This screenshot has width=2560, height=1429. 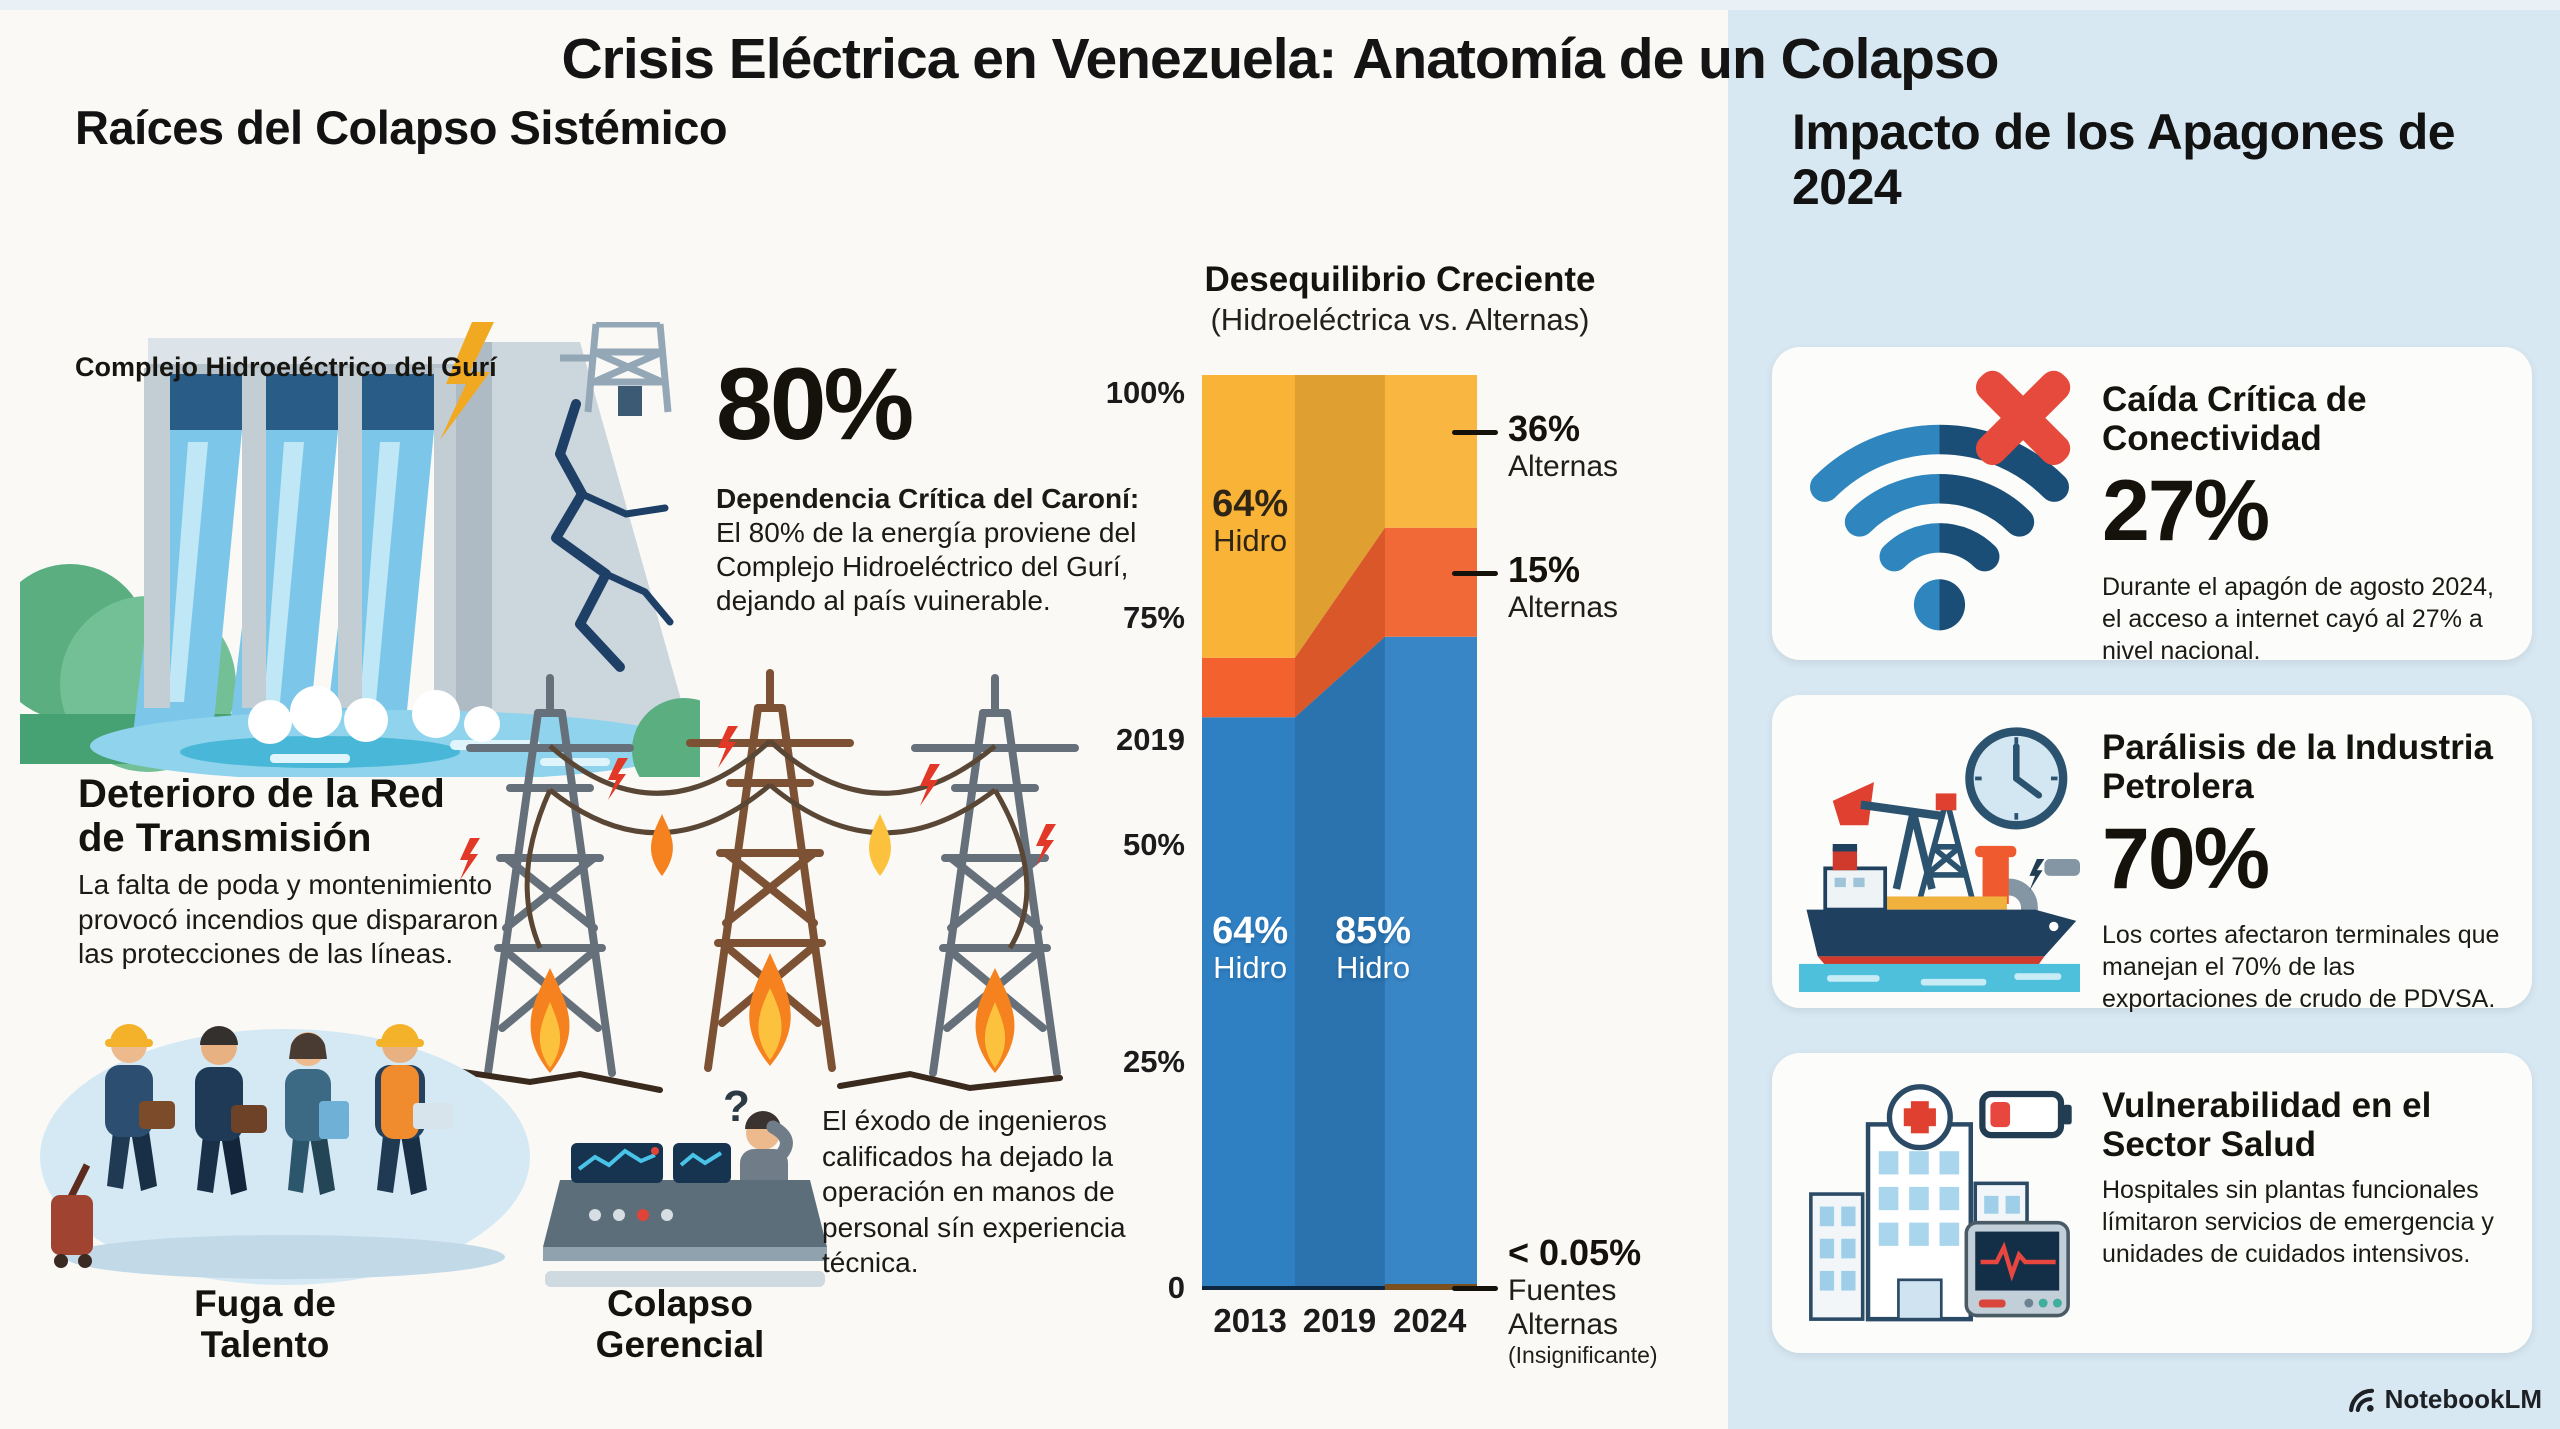 What do you see at coordinates (1176, 1288) in the screenshot?
I see `y-tick-label: 0` at bounding box center [1176, 1288].